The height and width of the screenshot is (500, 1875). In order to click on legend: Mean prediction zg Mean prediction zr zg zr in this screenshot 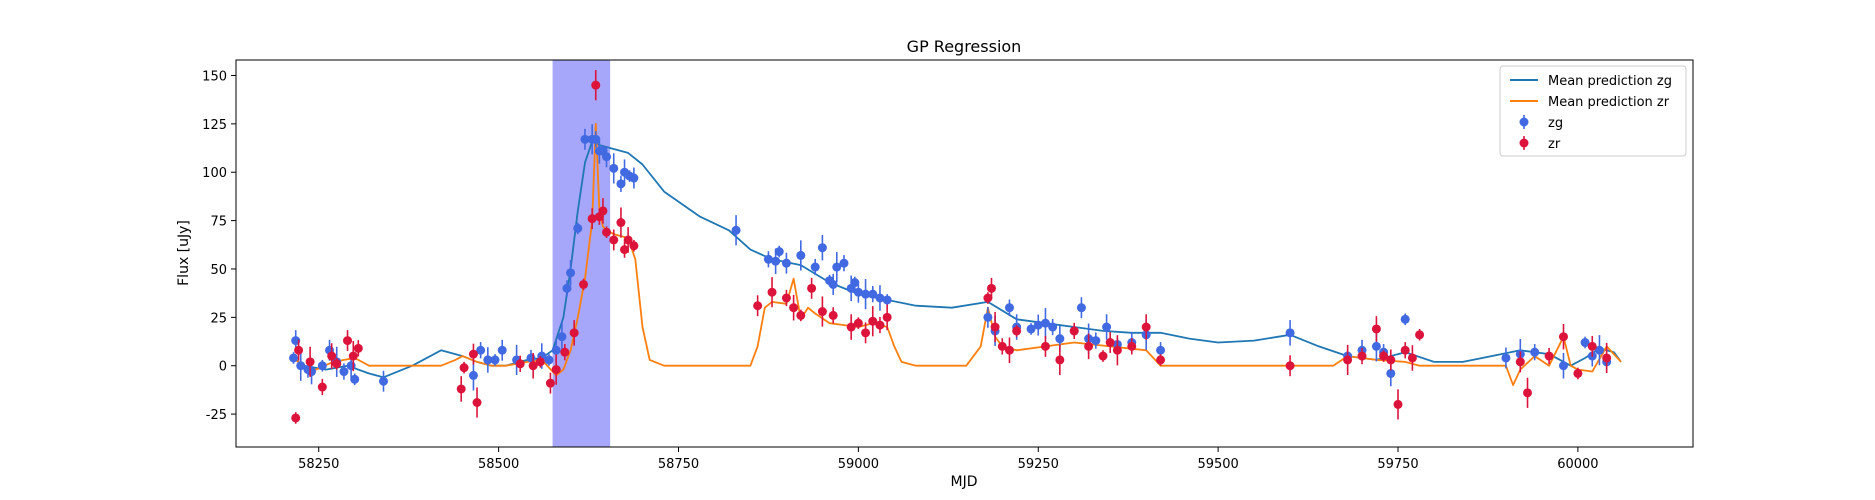, I will do `click(1593, 111)`.